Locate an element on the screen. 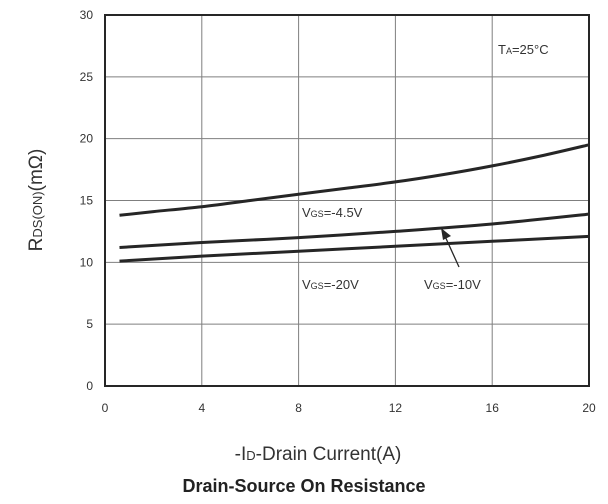  curve-vgs-20v is located at coordinates (354, 248).